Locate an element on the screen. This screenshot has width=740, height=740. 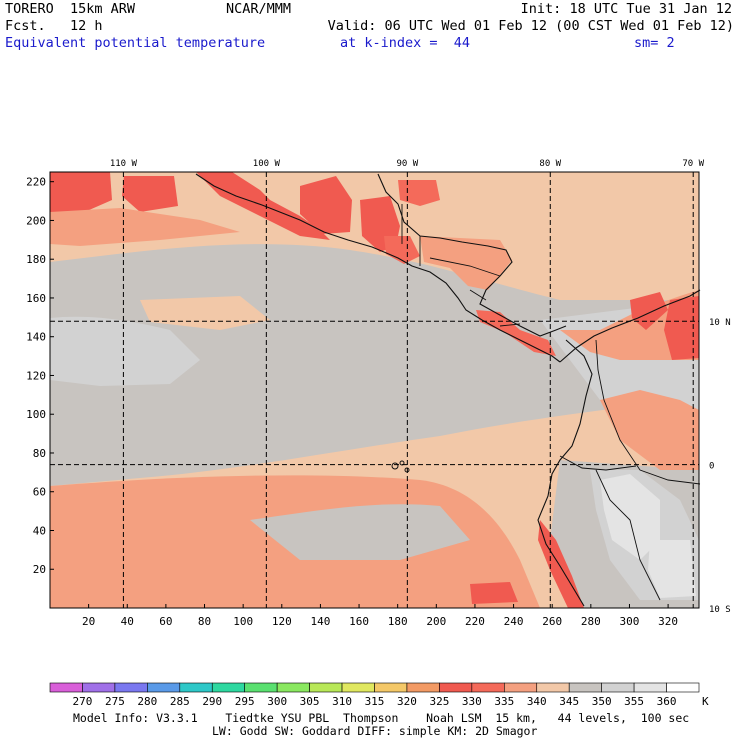
y-tick-label: 40 is located at coordinates (39, 530).